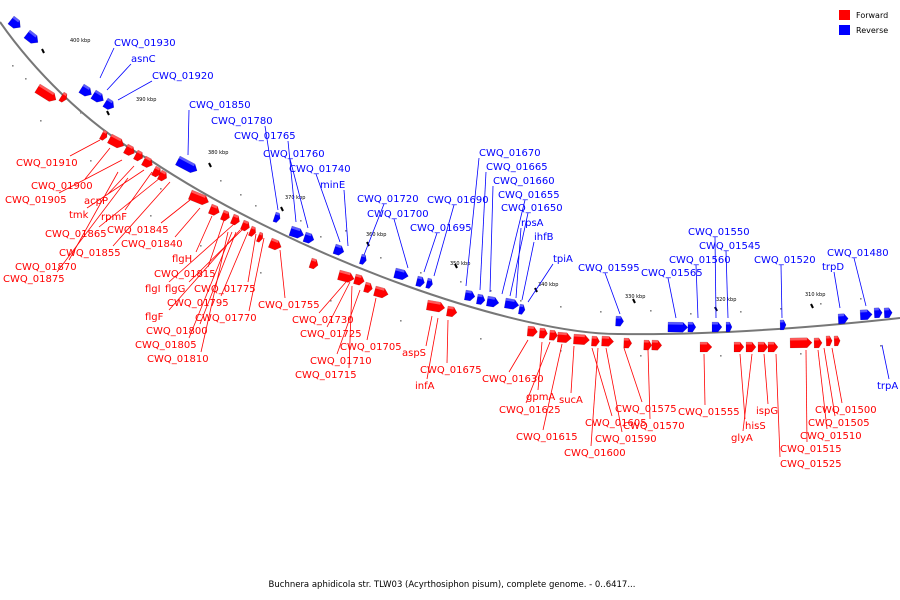 The width and height of the screenshot is (900, 600). I want to click on forward-gene-label-cwq-01675: CWQ_01675, so click(451, 370).